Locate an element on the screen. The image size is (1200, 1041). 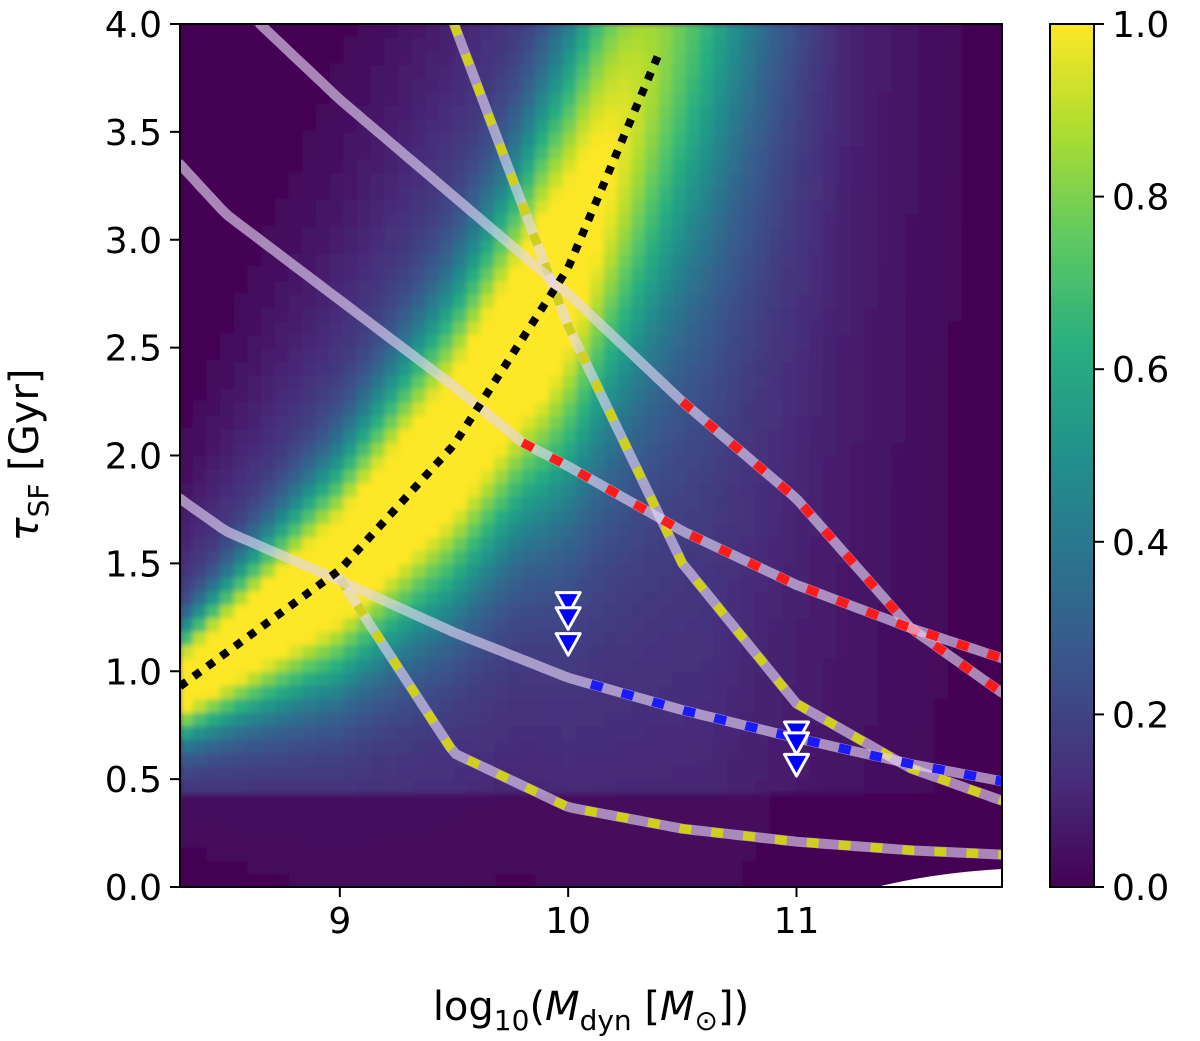
colorbar-tick-label: 0.8 is located at coordinates (1140, 198).